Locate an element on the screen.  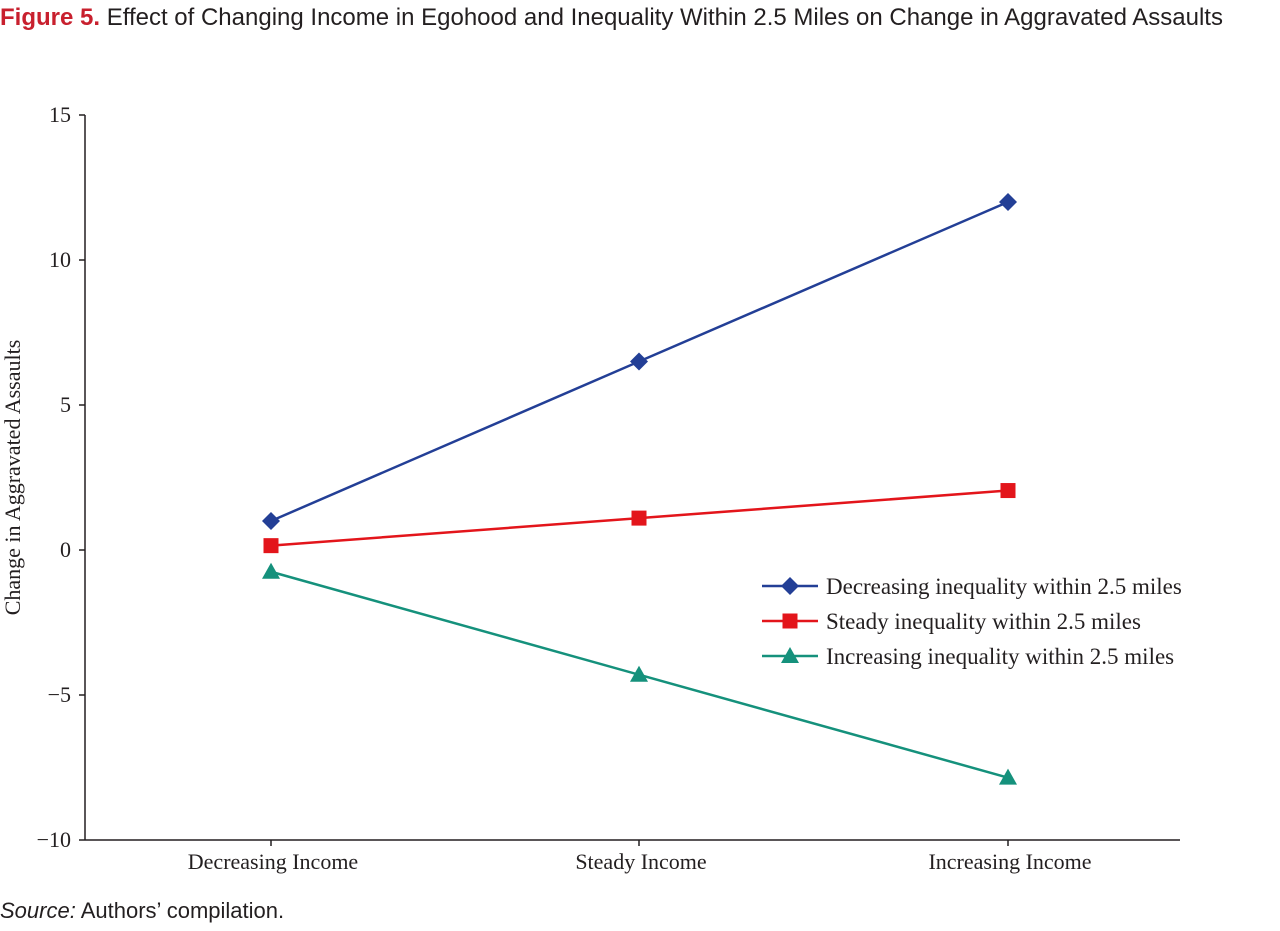
source-label: Source: is located at coordinates (38, 910).